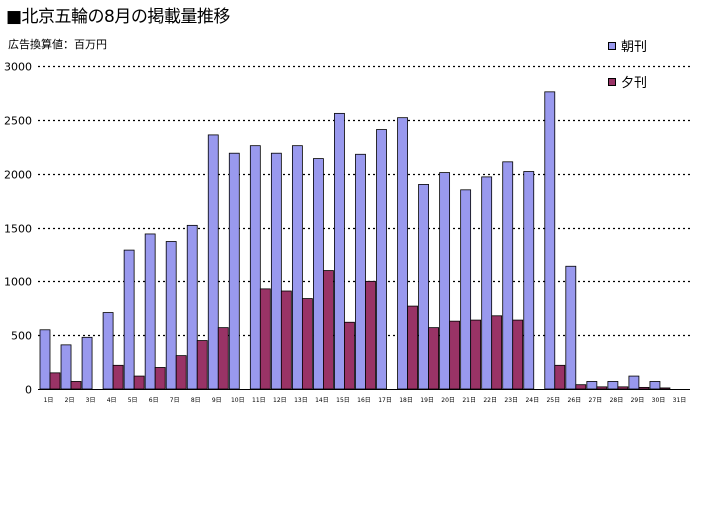  What do you see at coordinates (18, 175) in the screenshot?
I see `y-tick-label: 2000` at bounding box center [18, 175].